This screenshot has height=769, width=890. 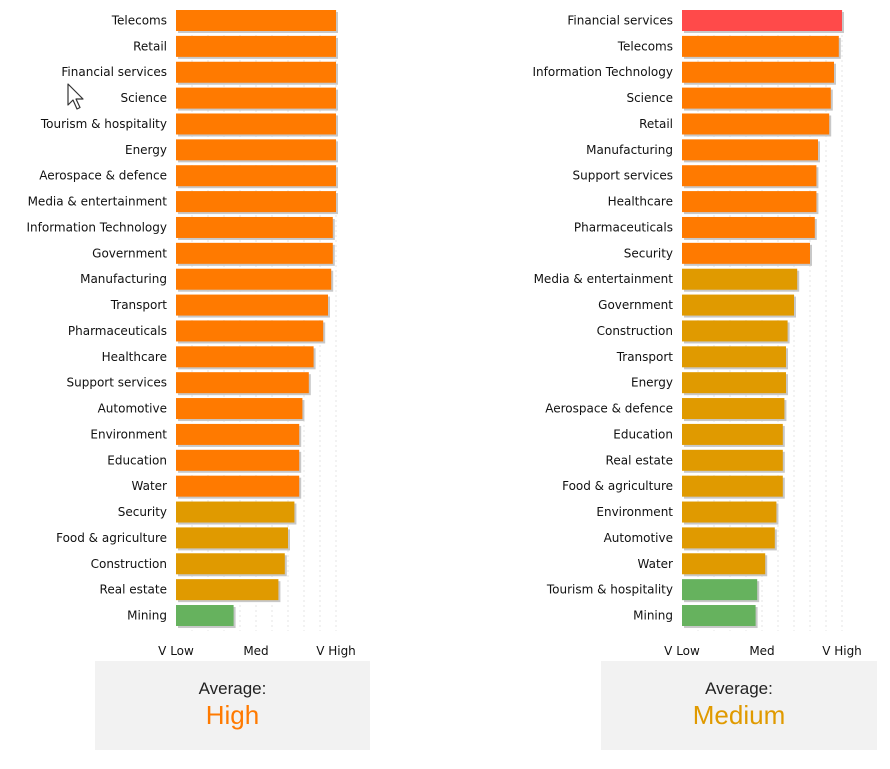 I want to click on category-label: Telecoms, so click(x=139, y=21).